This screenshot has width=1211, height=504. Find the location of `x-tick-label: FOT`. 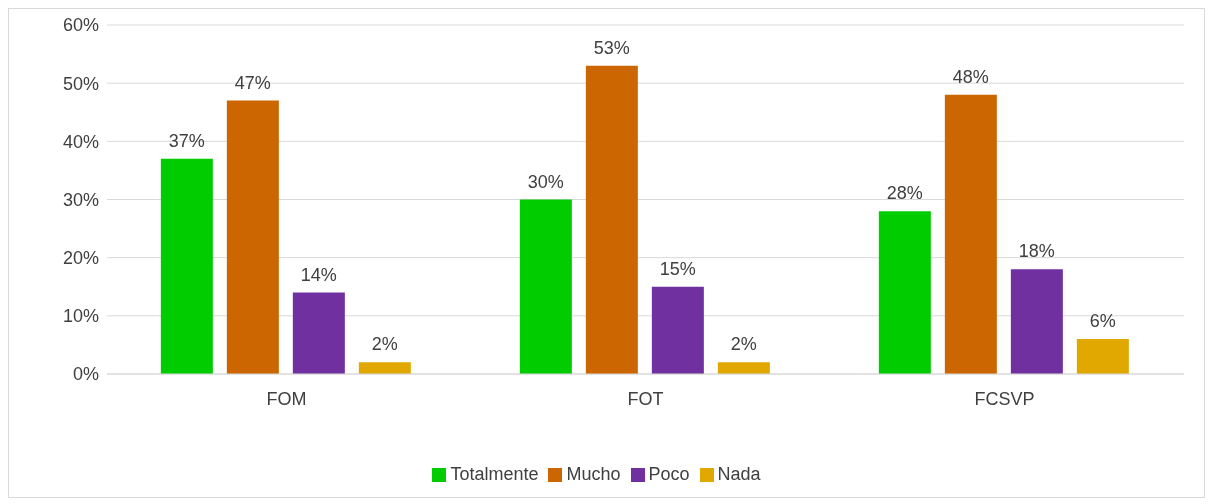

x-tick-label: FOT is located at coordinates (645, 398).